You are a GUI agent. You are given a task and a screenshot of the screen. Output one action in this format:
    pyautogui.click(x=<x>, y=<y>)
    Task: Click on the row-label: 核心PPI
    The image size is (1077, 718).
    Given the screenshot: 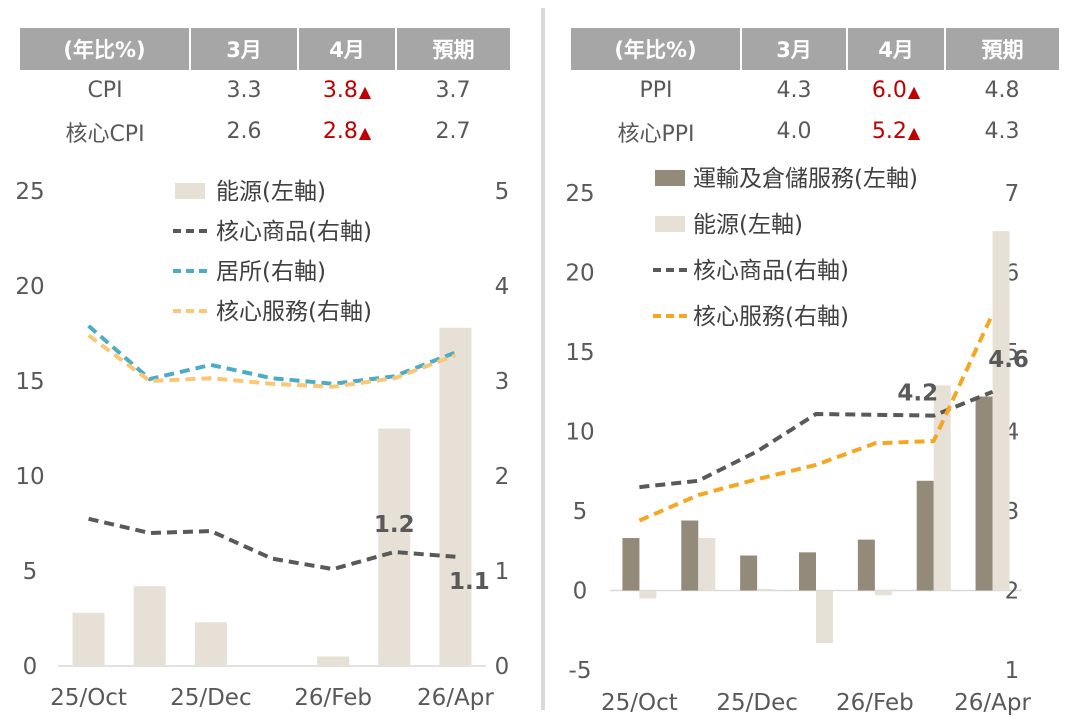 What is the action you would take?
    pyautogui.click(x=656, y=134)
    